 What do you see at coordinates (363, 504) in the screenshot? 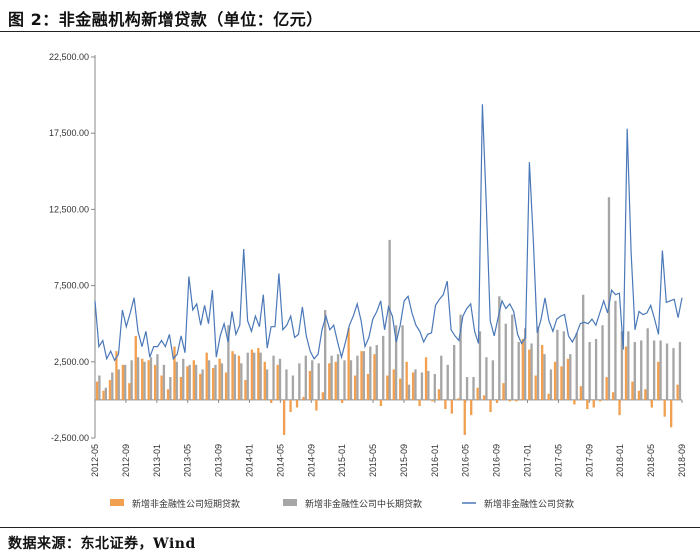
I see `legend-long-label: 新增非金融性公司中长期贷款` at bounding box center [363, 504].